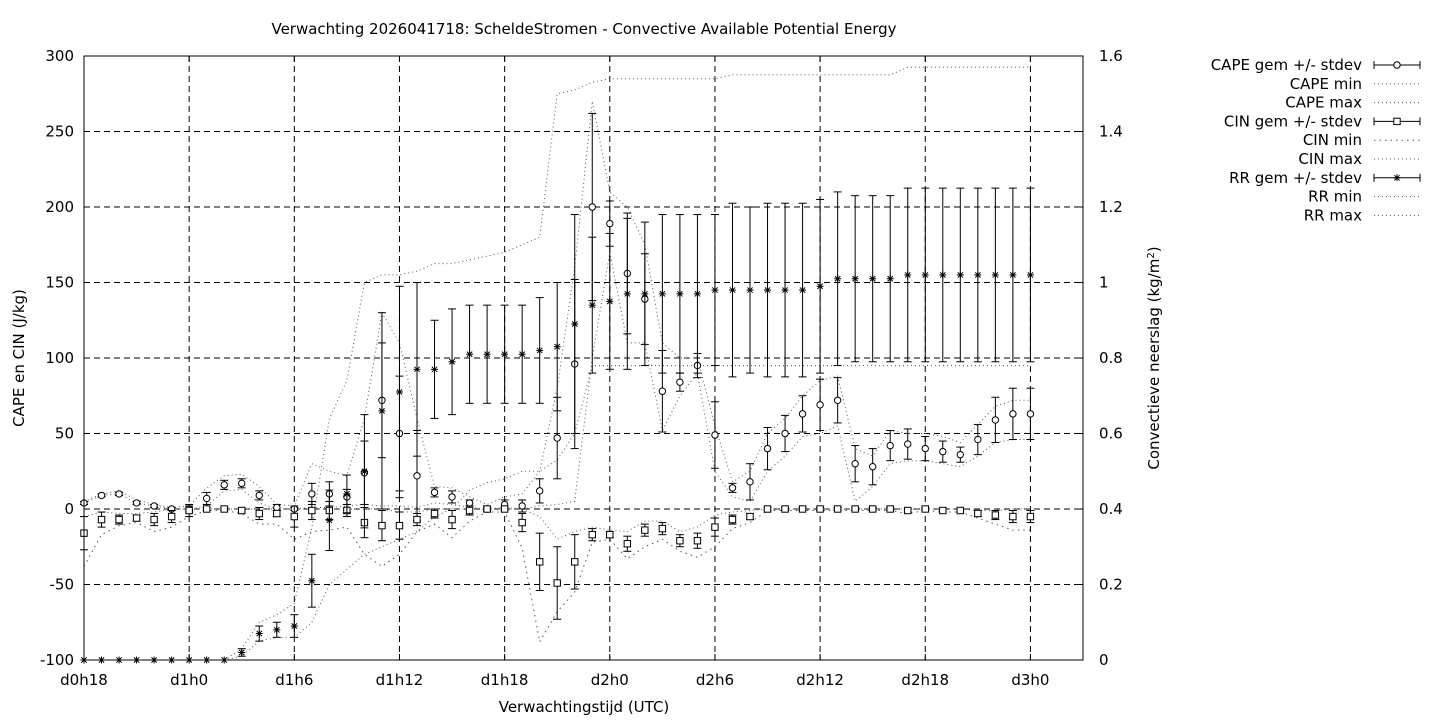  What do you see at coordinates (57, 660) in the screenshot?
I see `y-tick-label: -100` at bounding box center [57, 660].